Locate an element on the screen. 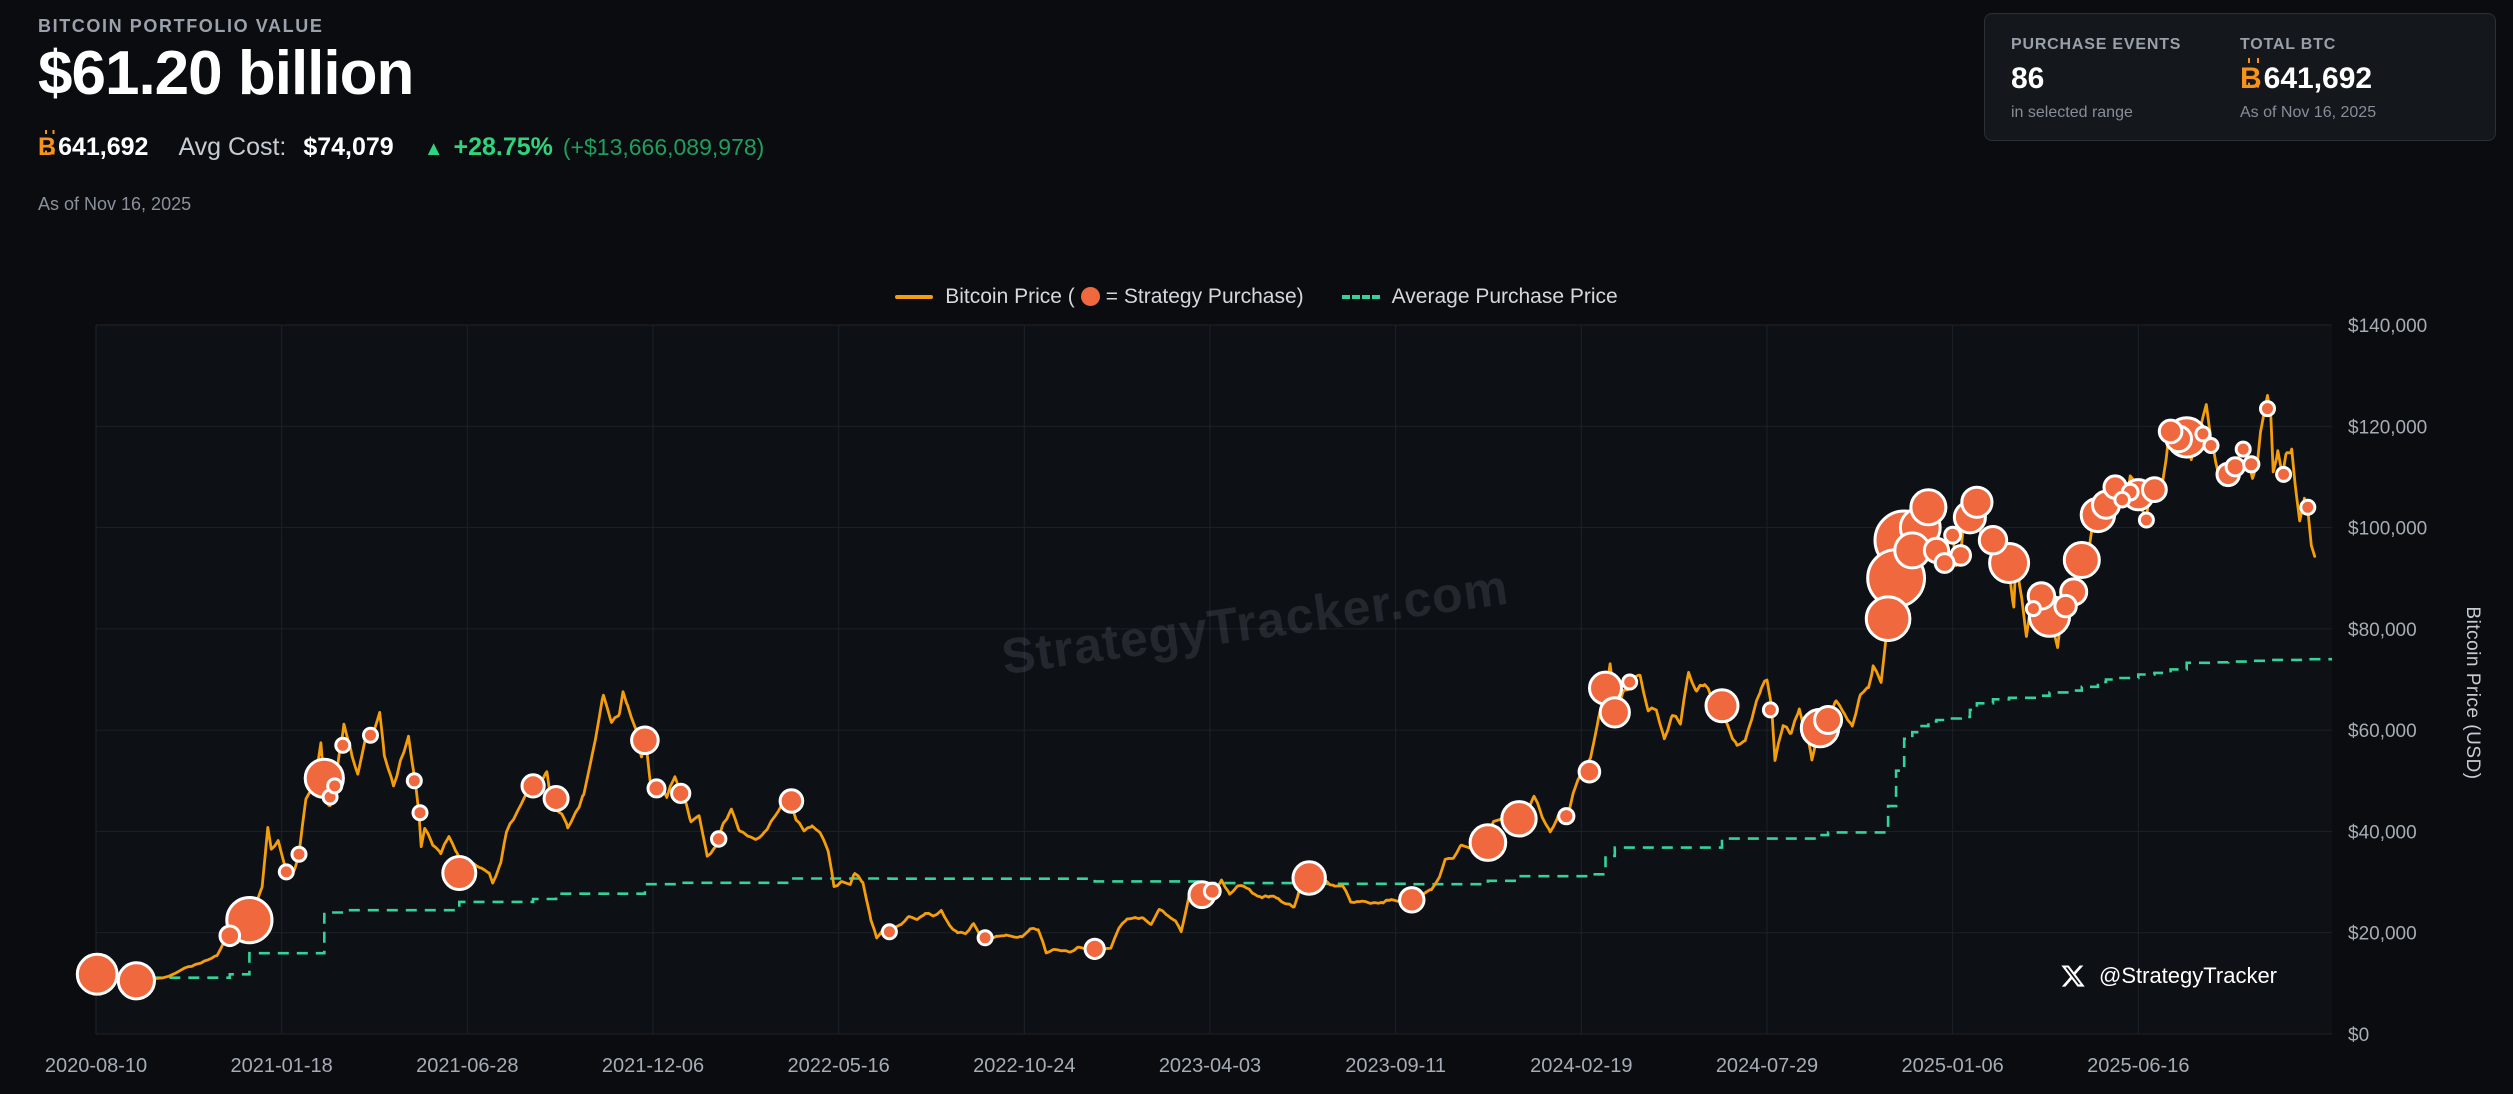 The image size is (2513, 1094). total-btc-number: 641,692 is located at coordinates (2318, 78).